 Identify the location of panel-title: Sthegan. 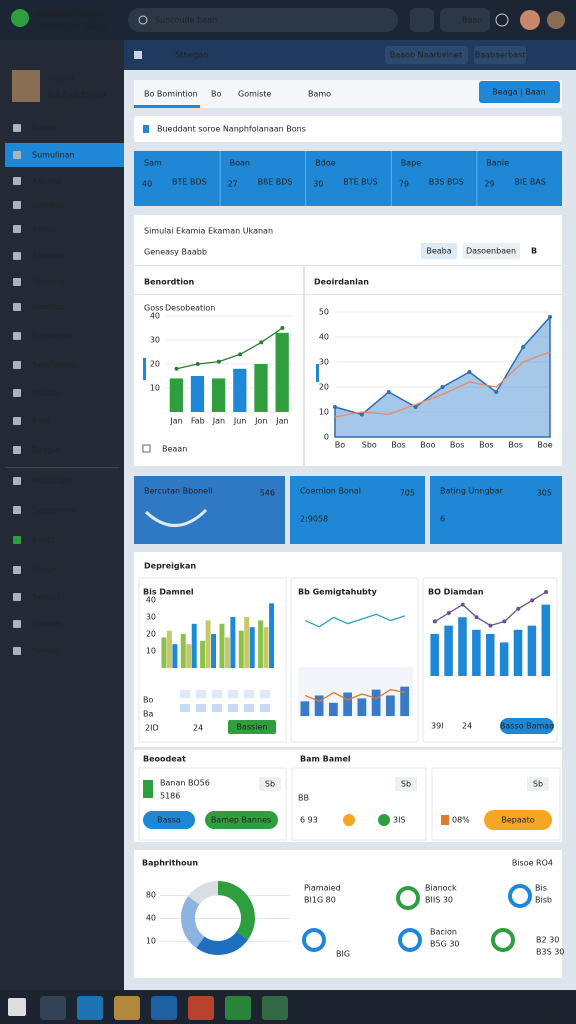
(191, 55).